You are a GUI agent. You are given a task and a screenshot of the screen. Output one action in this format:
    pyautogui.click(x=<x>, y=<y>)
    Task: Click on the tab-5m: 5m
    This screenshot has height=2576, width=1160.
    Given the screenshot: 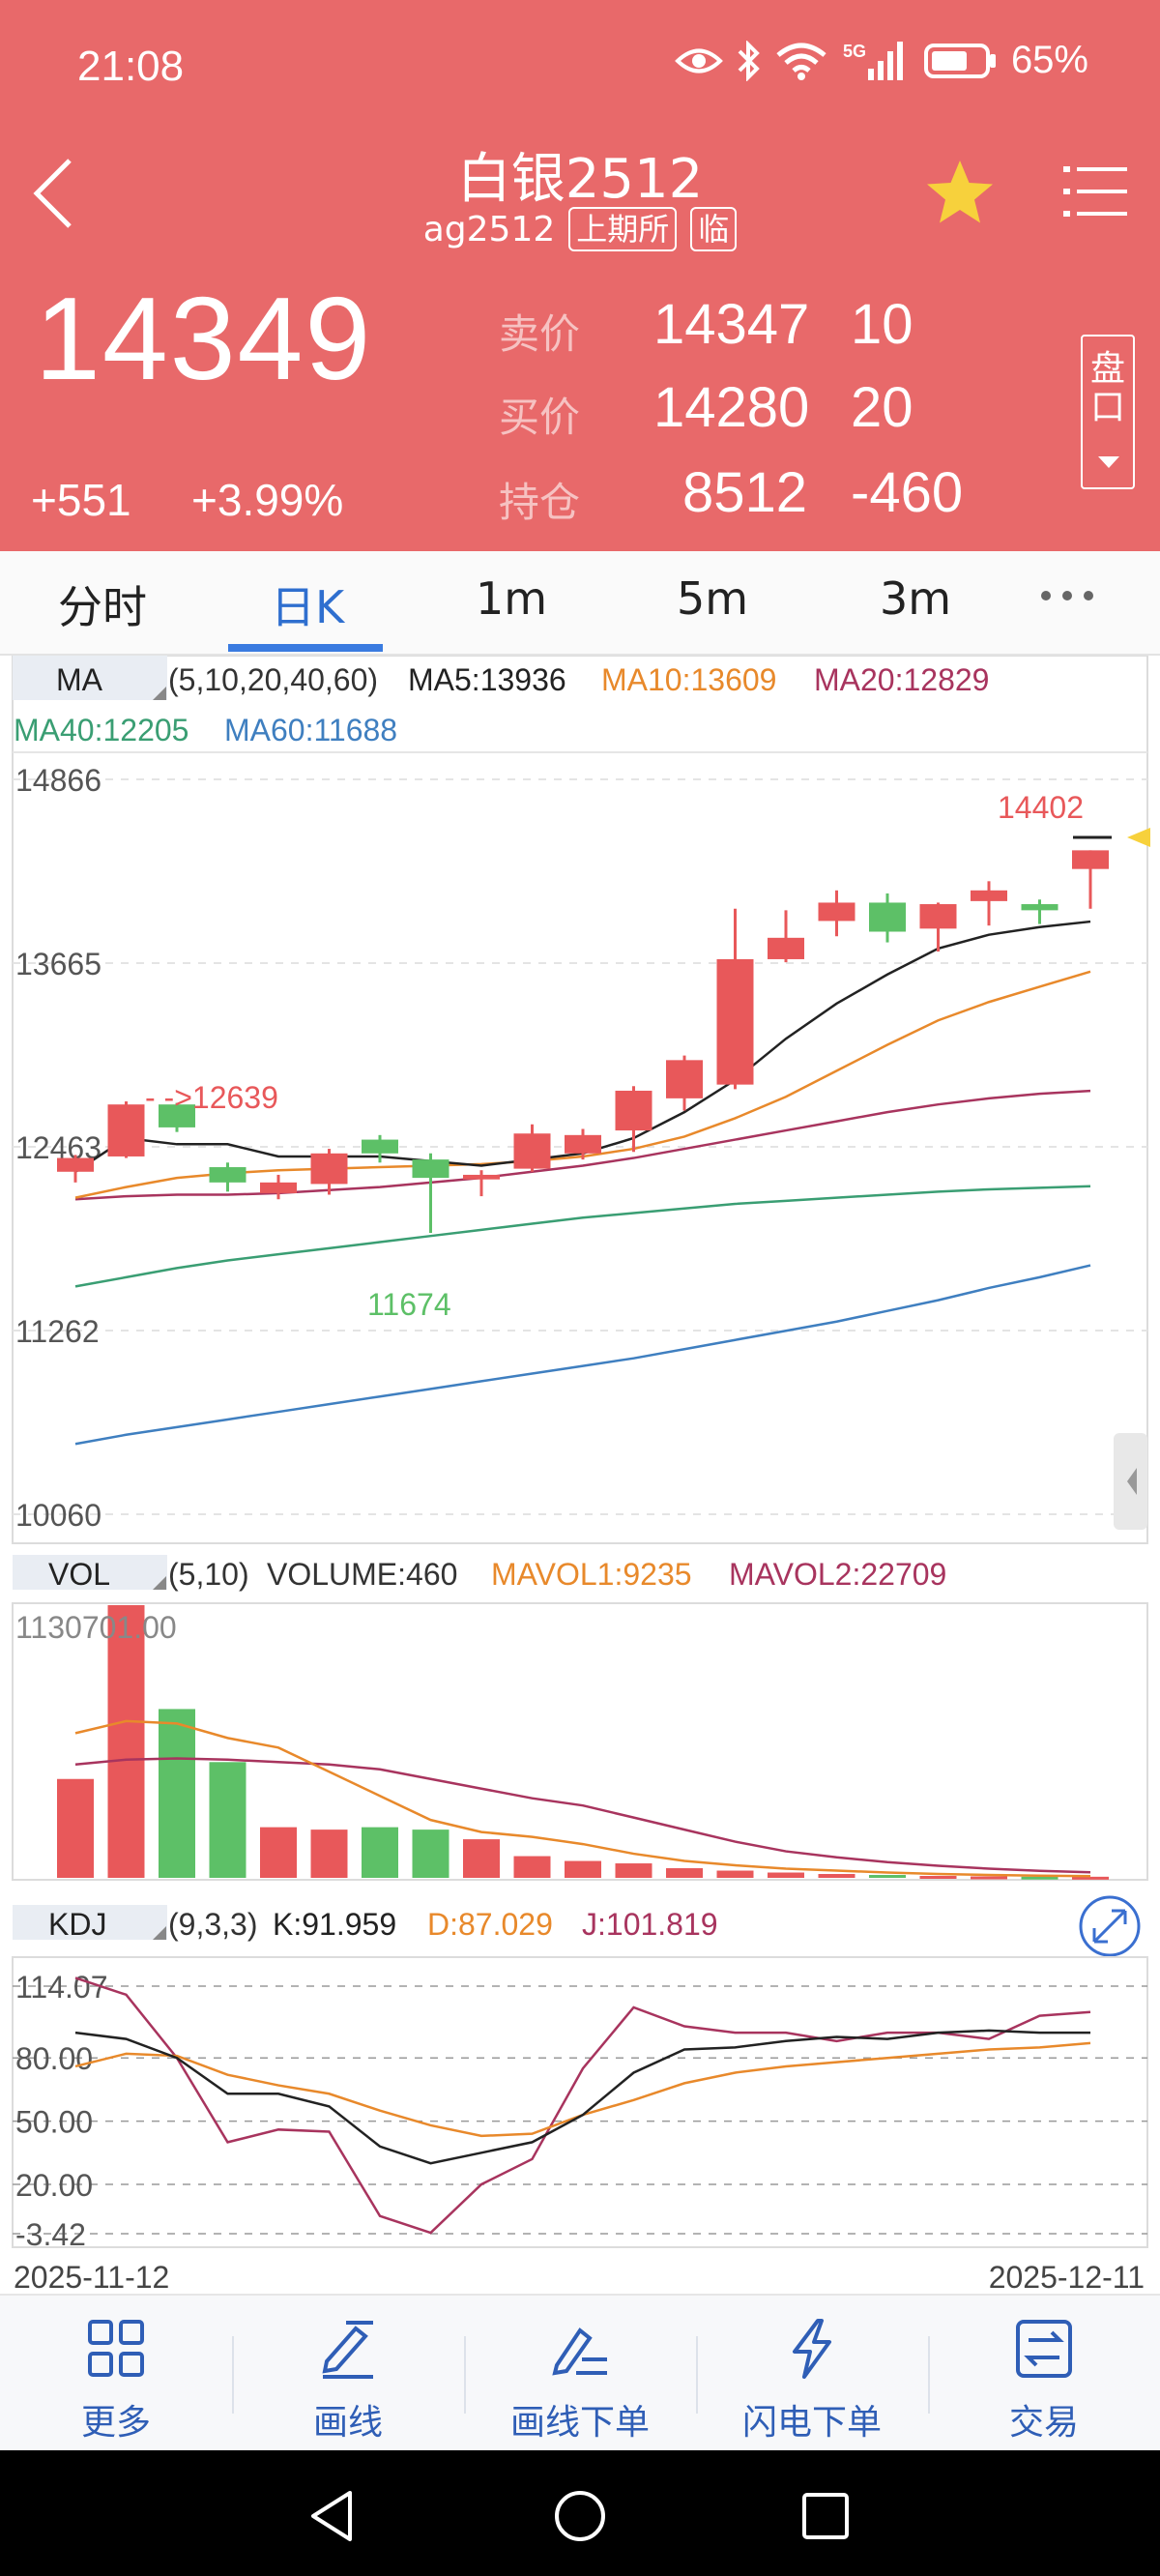 What is the action you would take?
    pyautogui.click(x=713, y=598)
    